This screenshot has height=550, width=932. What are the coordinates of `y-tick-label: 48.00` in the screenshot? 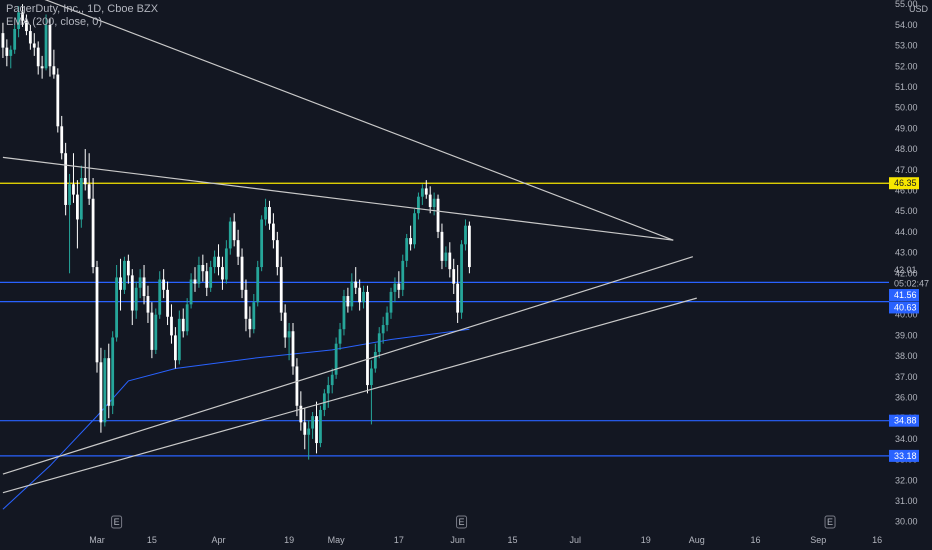 It's located at (906, 149).